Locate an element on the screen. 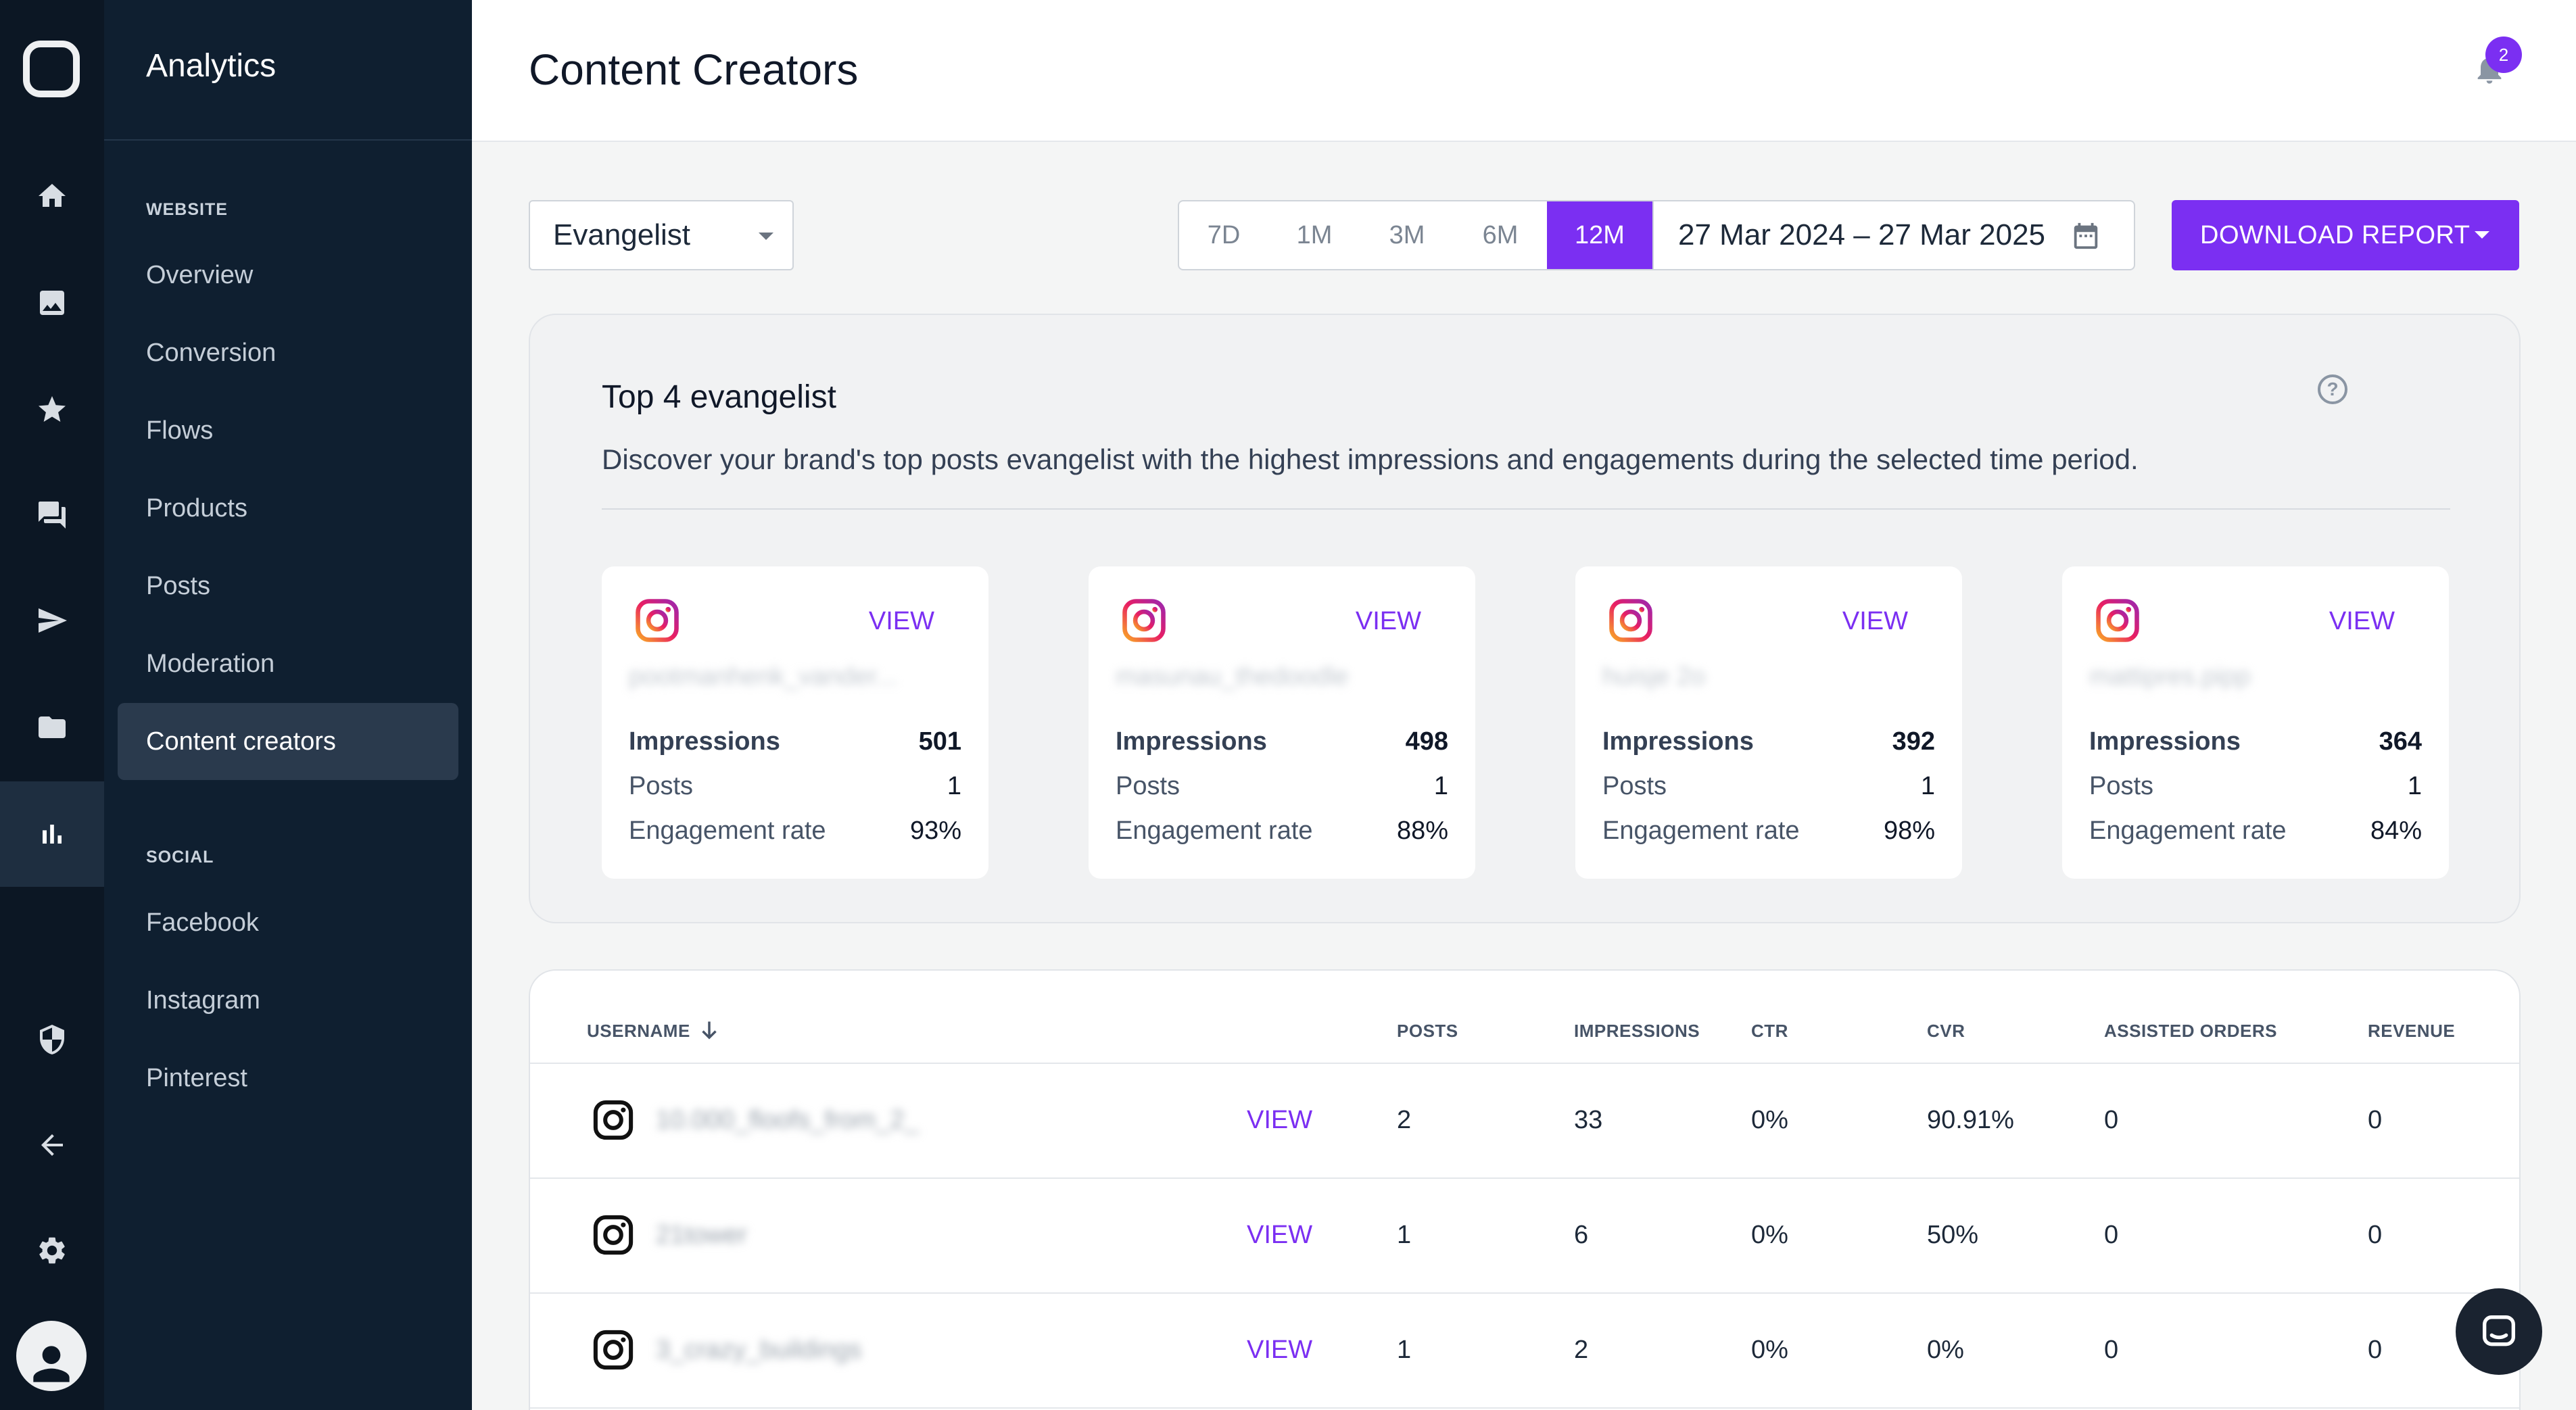 This screenshot has width=2576, height=1410. impressions-value: 392 is located at coordinates (1913, 741).